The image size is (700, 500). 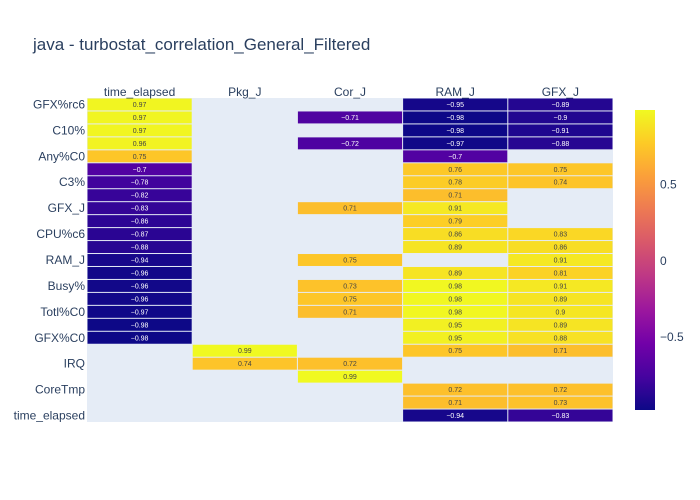 I want to click on cell-value-label: 0.78, so click(x=455, y=183).